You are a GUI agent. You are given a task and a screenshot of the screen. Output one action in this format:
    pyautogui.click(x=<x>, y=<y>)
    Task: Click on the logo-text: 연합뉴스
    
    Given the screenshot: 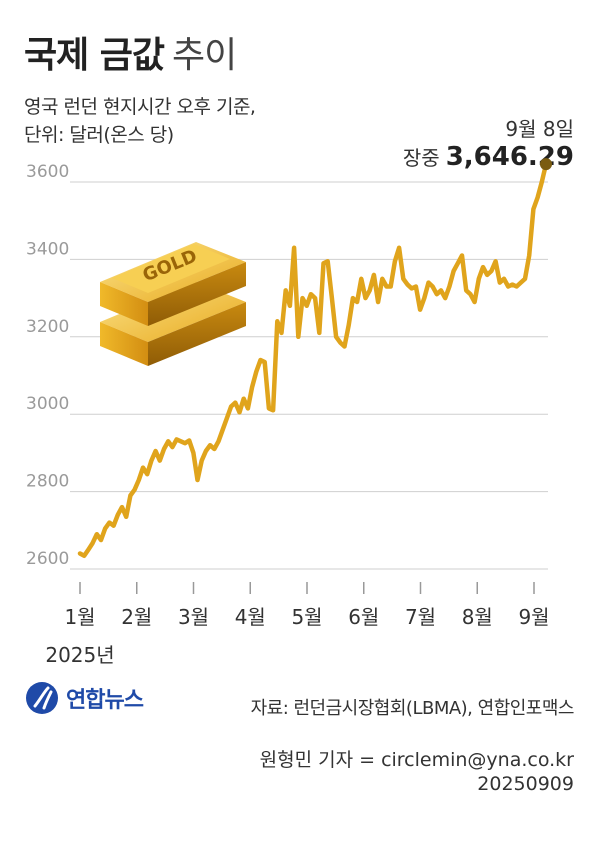 What is the action you would take?
    pyautogui.click(x=105, y=700)
    